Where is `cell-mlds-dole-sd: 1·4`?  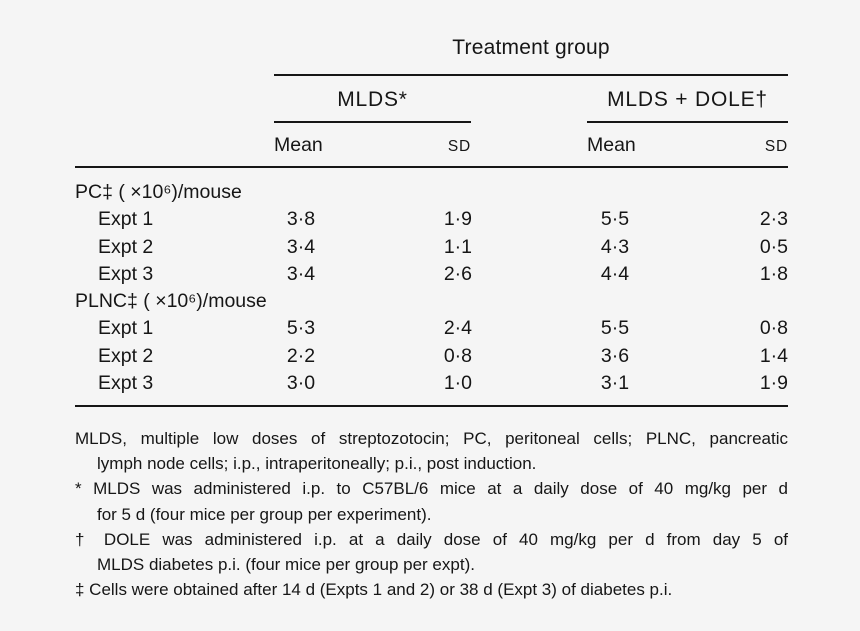
cell-mlds-dole-sd: 1·4 is located at coordinates (773, 355).